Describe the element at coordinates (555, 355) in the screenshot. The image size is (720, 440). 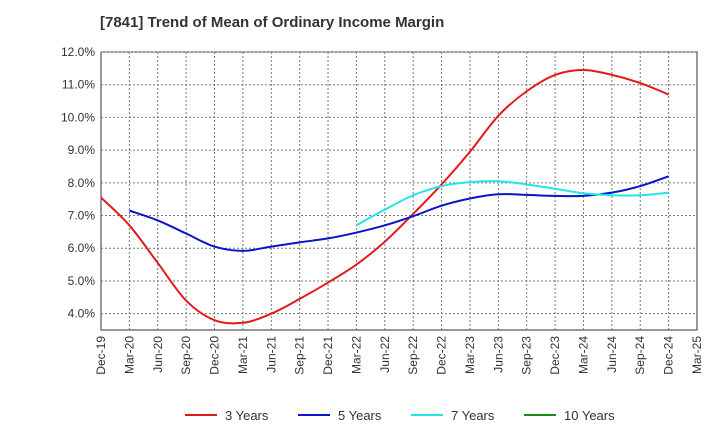
I see `x-tick-label: Dec-23` at that location.